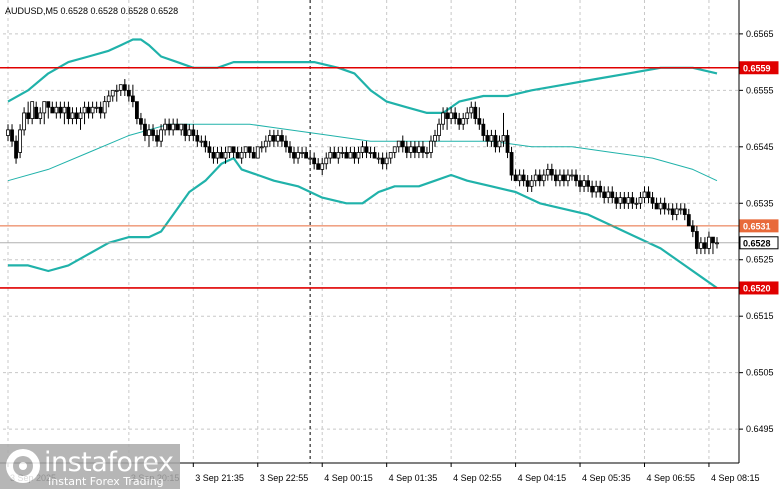 This screenshot has width=781, height=494. What do you see at coordinates (109, 462) in the screenshot?
I see `logo-brand-text: instaforex` at bounding box center [109, 462].